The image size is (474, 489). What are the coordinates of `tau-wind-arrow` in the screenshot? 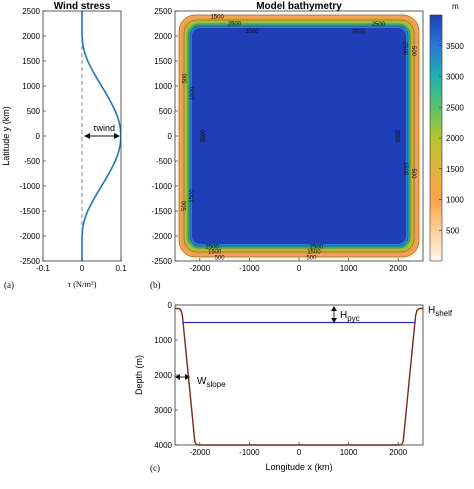 It's located at (102, 136).